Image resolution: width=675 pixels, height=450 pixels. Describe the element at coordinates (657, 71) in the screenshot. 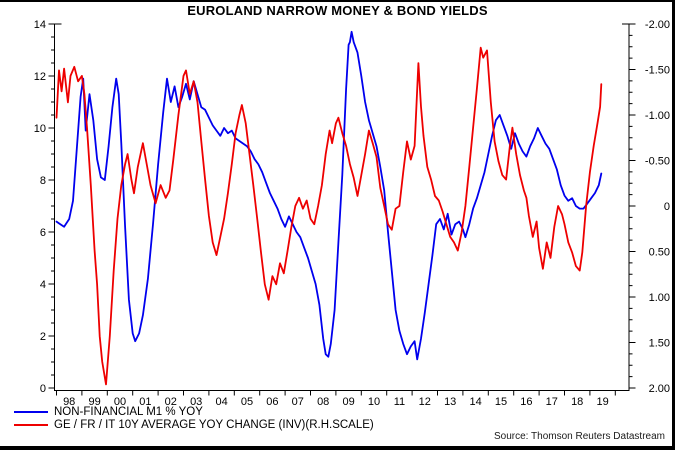

I see `y-right-tick-label: -1.50` at that location.